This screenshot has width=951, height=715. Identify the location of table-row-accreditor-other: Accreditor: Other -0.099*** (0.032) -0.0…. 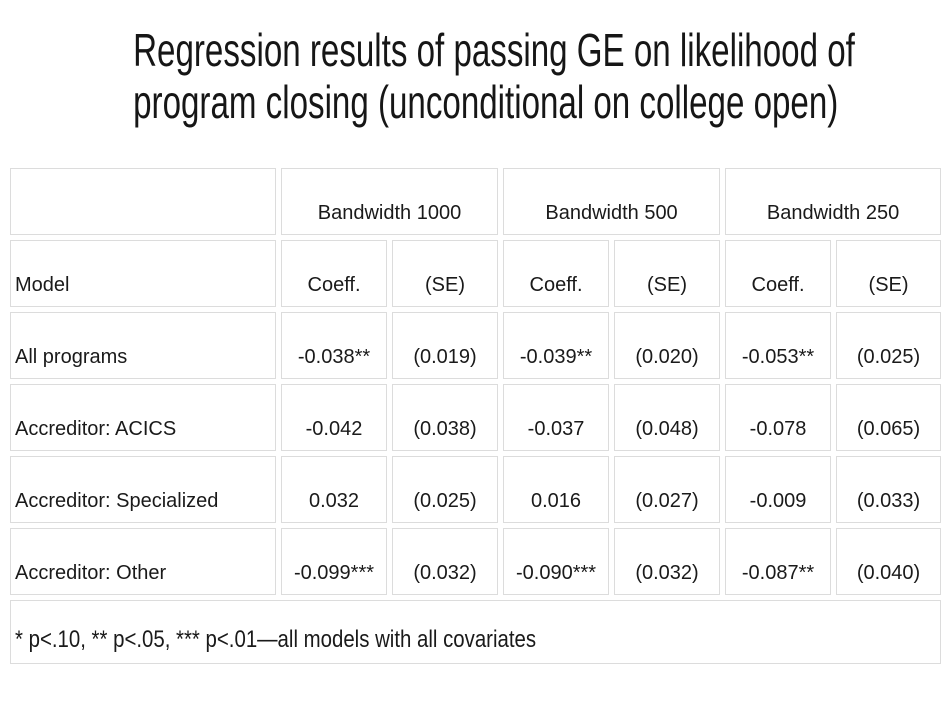
(476, 561).